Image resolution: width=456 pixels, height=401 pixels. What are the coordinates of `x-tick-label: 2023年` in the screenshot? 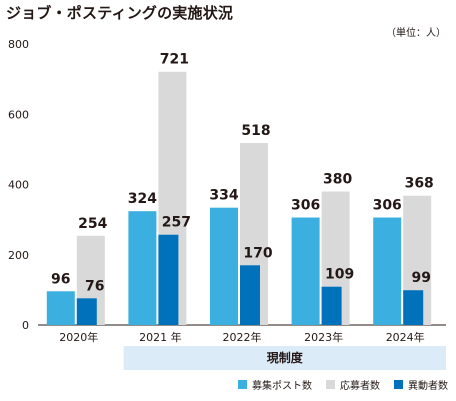 It's located at (323, 337).